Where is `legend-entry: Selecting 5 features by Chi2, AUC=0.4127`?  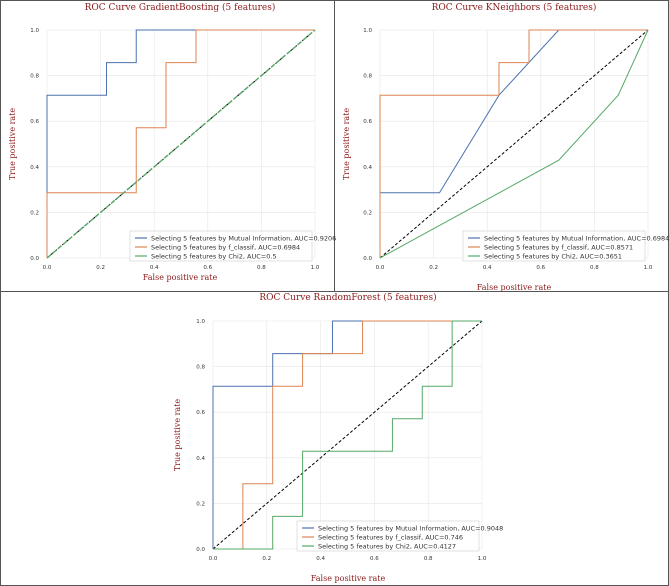
legend-entry: Selecting 5 features by Chi2, AUC=0.4127 is located at coordinates (387, 546).